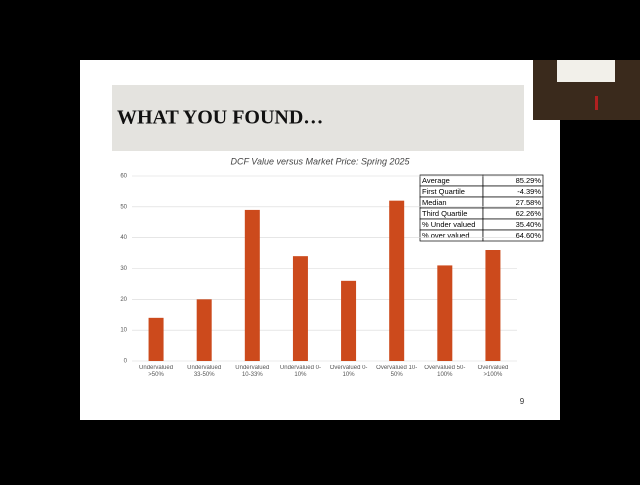  I want to click on title-banner, so click(318, 118).